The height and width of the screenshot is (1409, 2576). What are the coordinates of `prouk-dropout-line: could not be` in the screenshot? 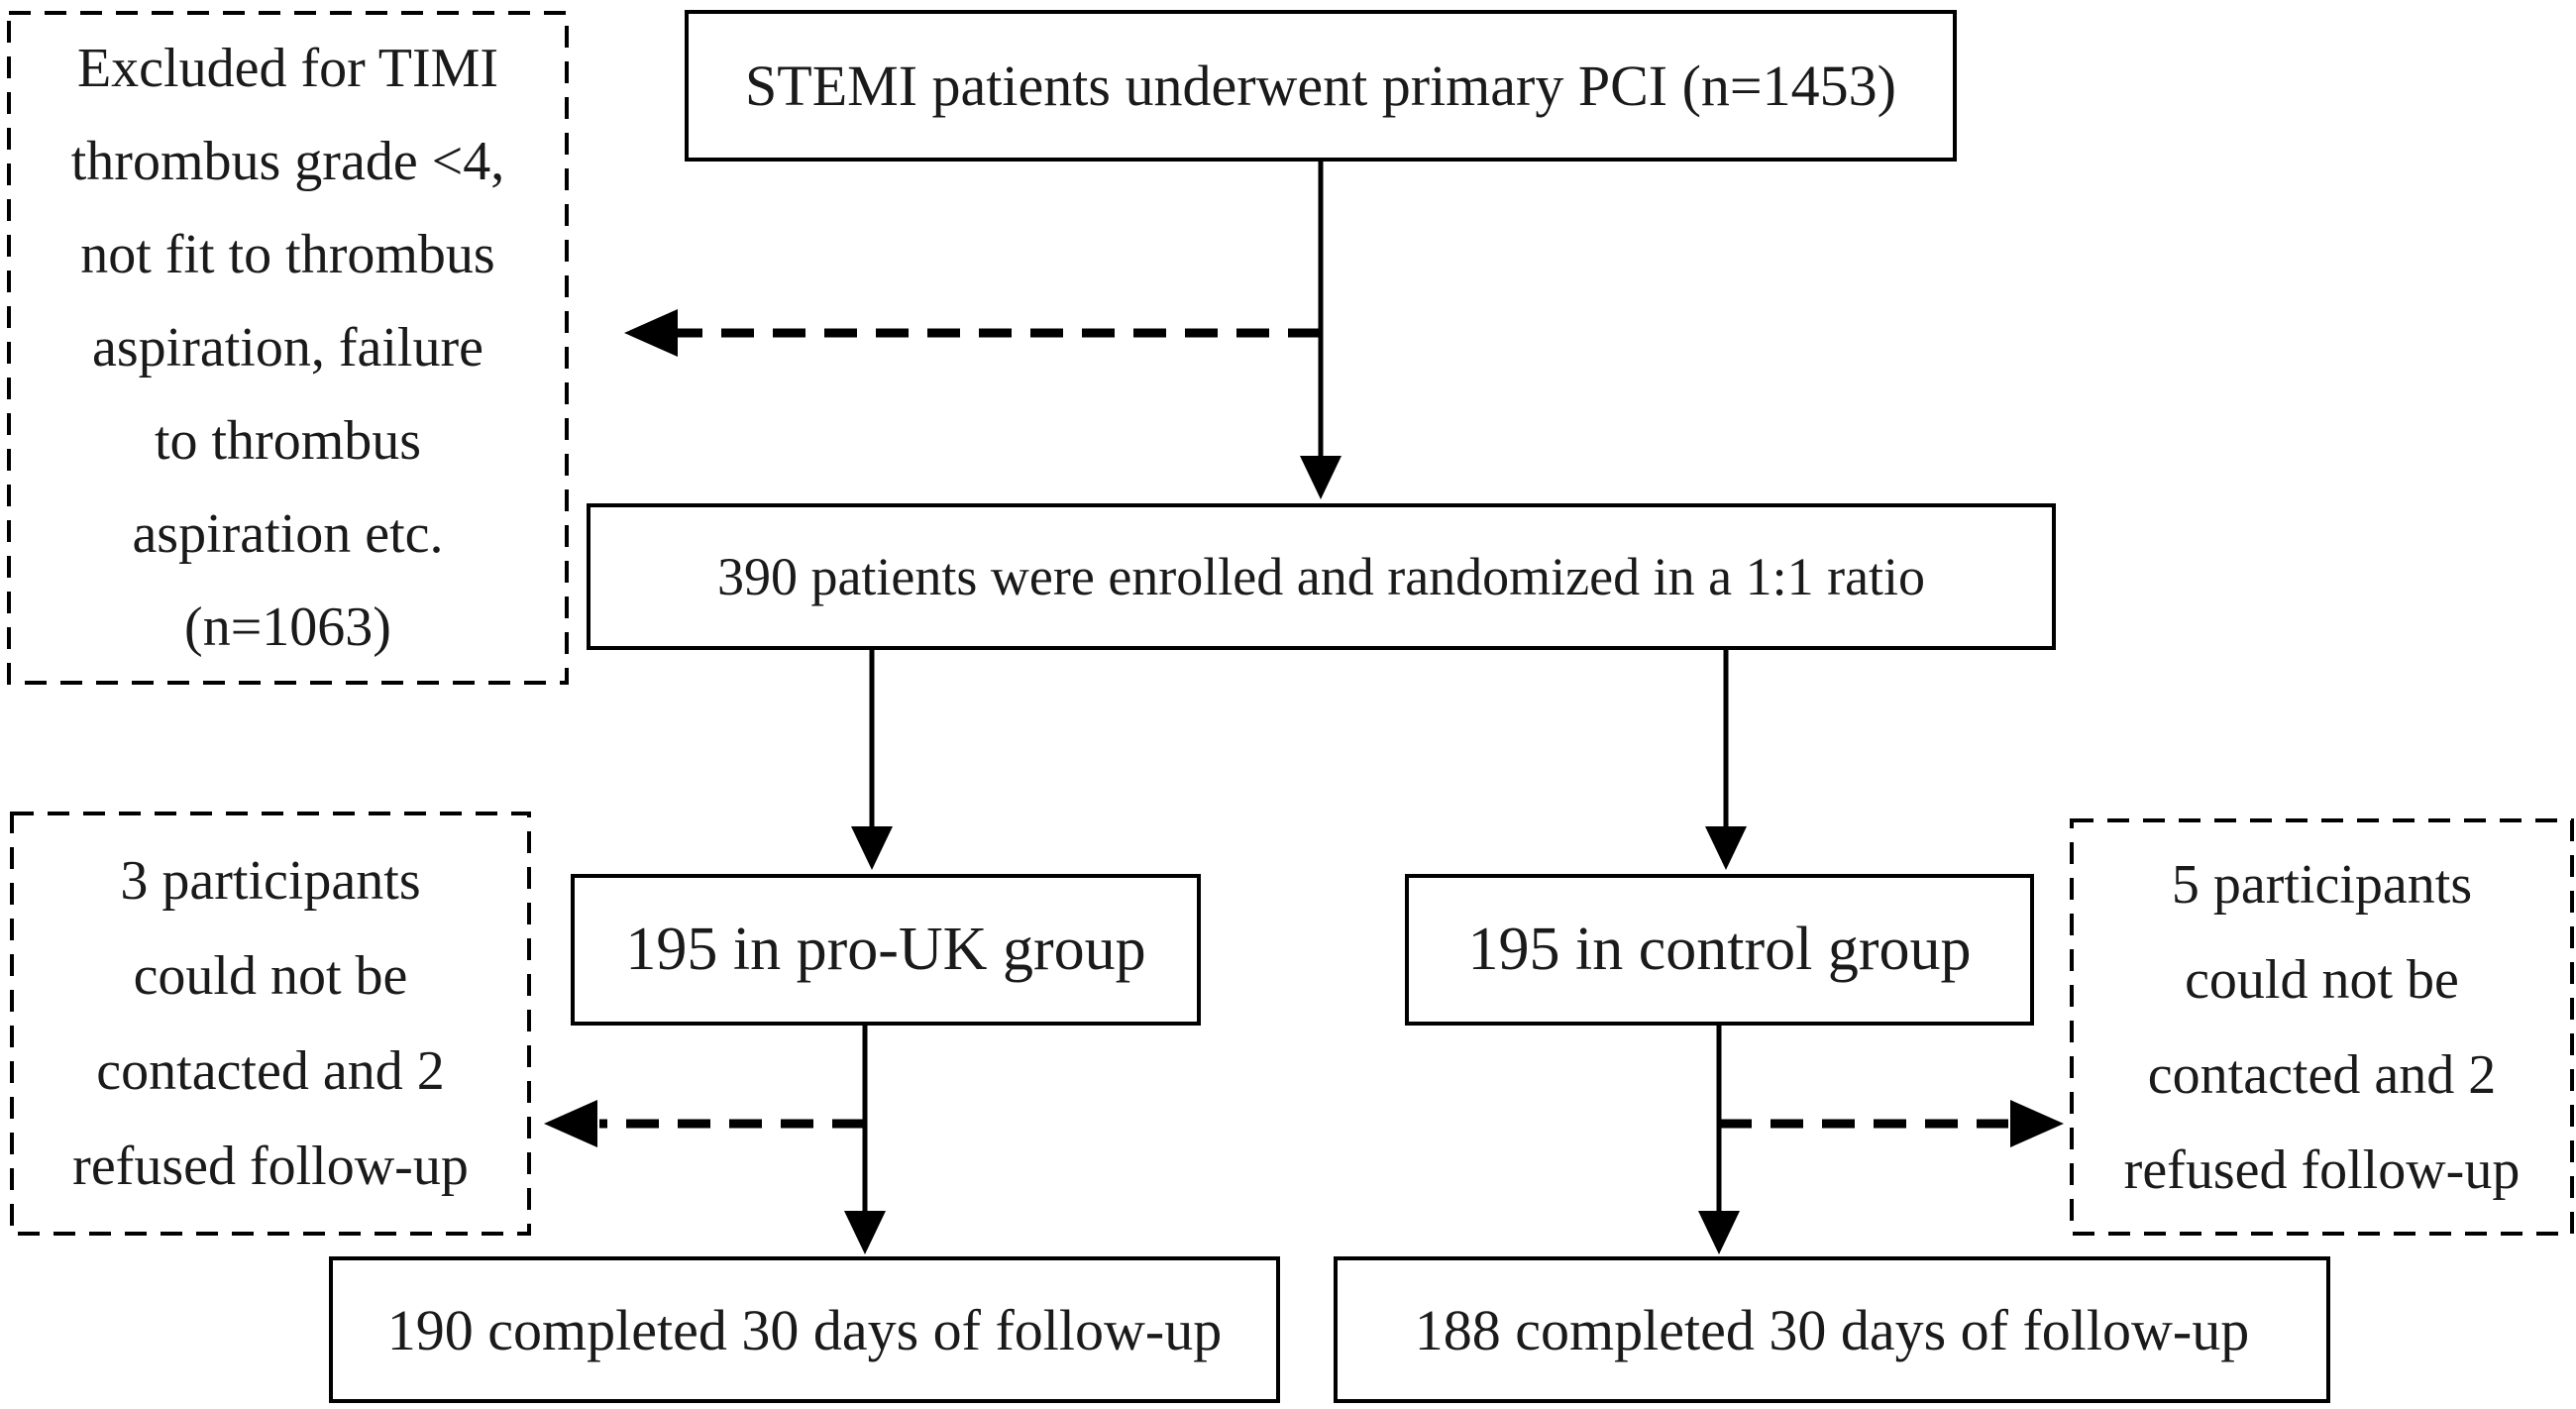 It's located at (270, 976).